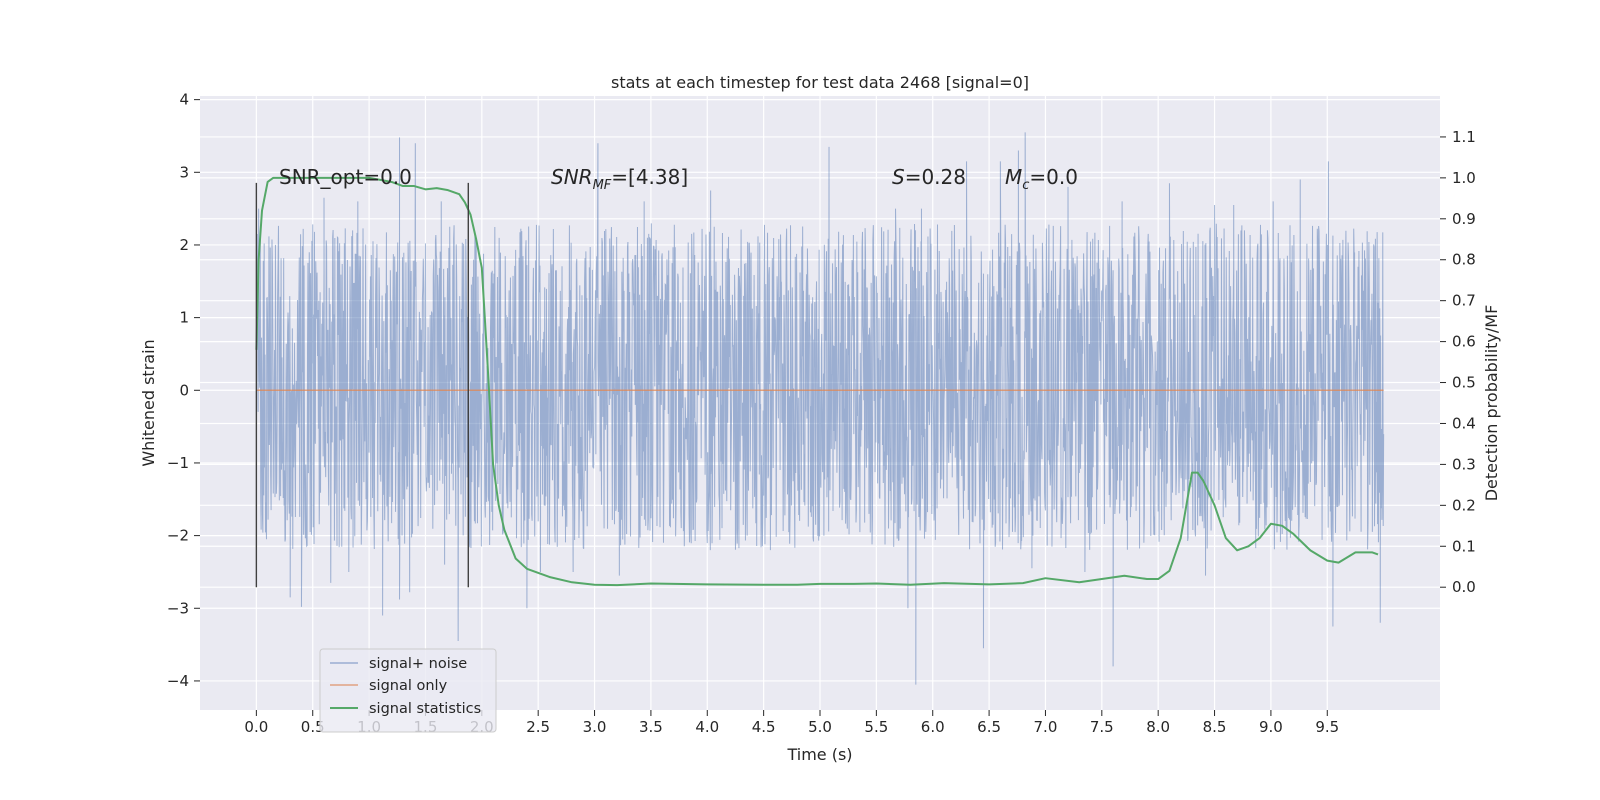  I want to click on mc-symbol: M, so click(1013, 177).